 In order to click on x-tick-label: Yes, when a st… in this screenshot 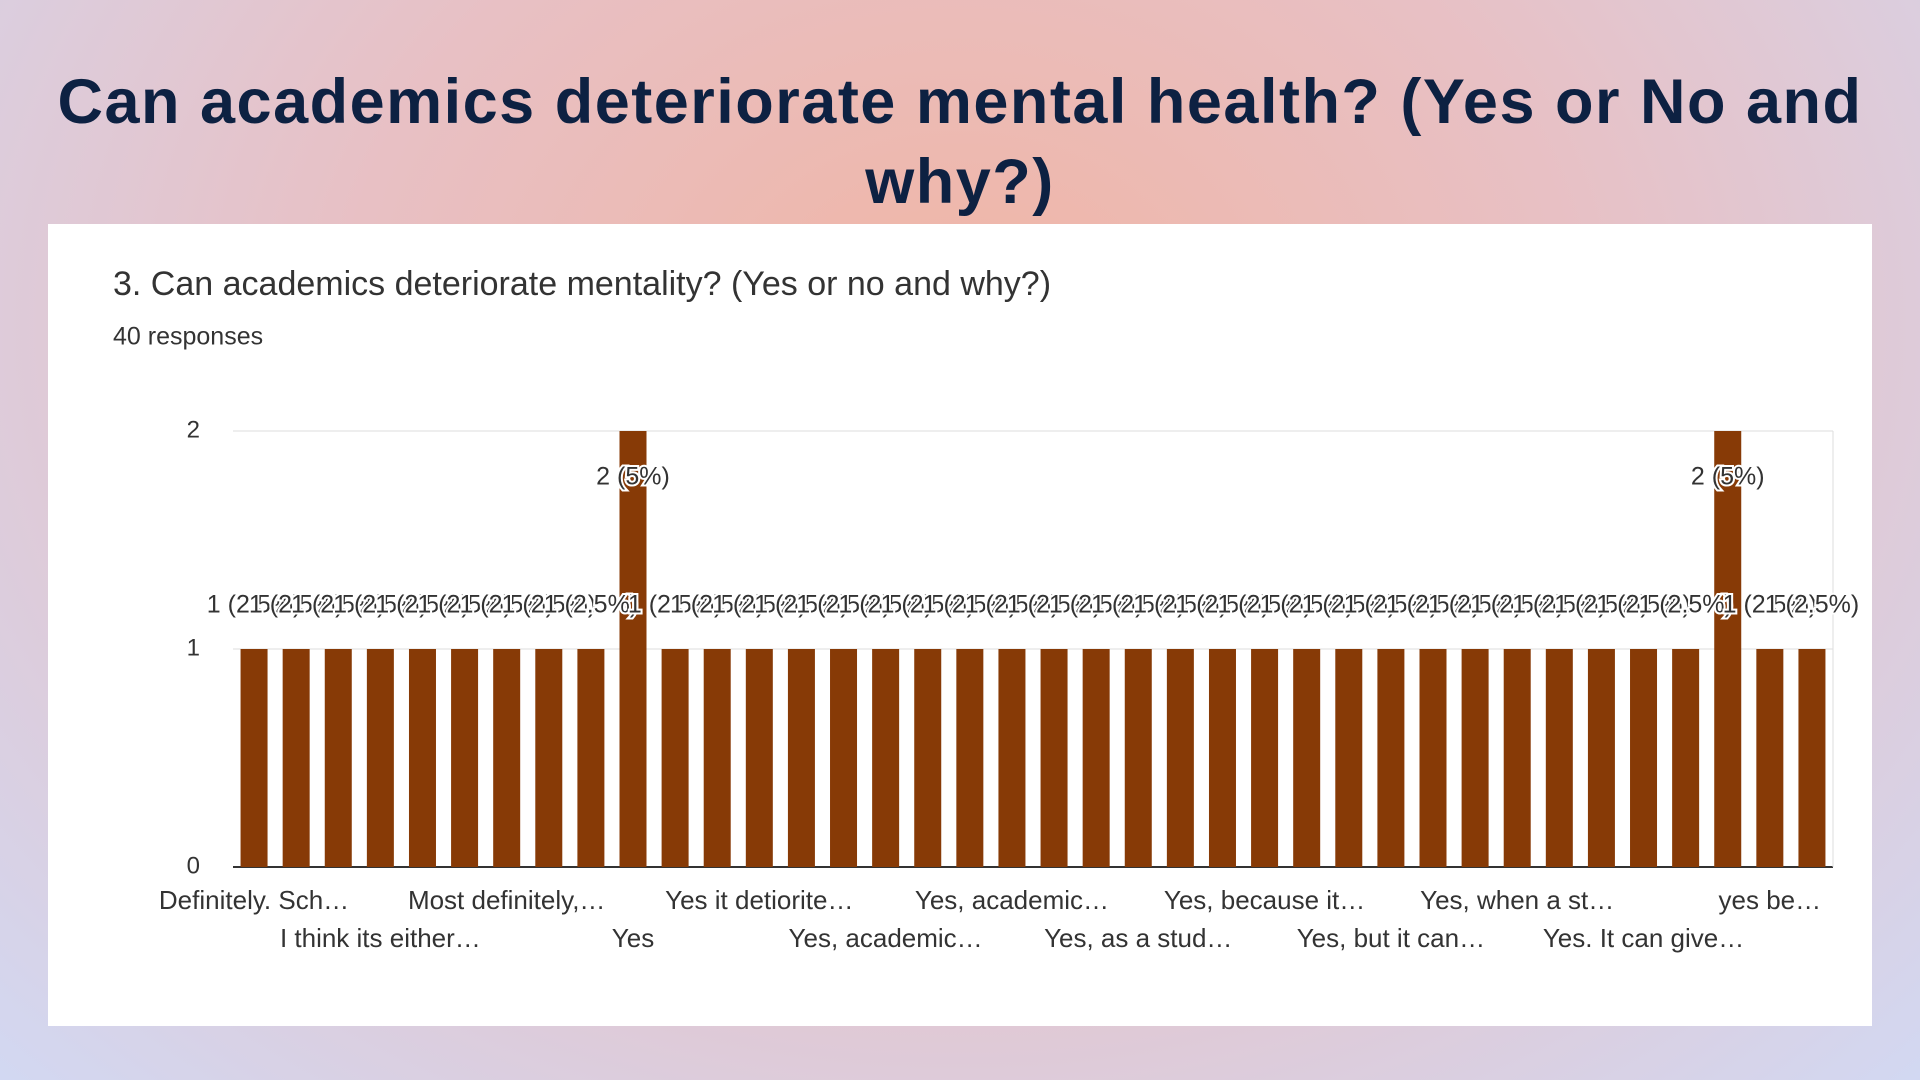, I will do `click(1517, 900)`.